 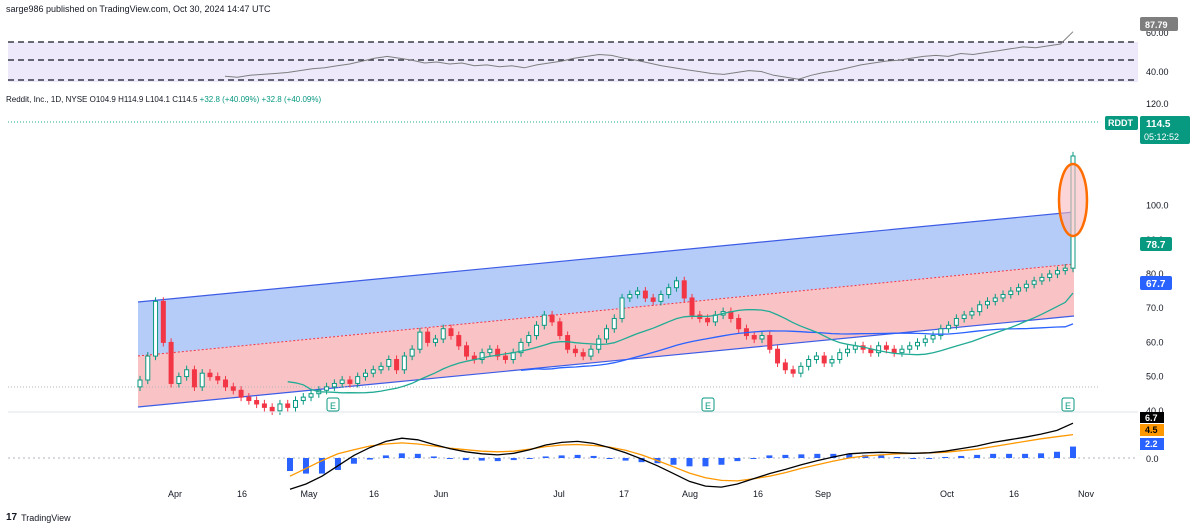 What do you see at coordinates (1158, 124) in the screenshot?
I see `last-price-text: 114.5` at bounding box center [1158, 124].